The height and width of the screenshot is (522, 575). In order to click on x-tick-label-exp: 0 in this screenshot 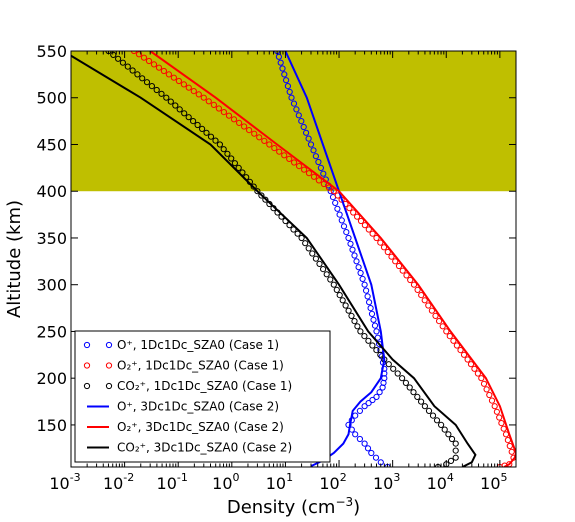, I will do `click(236, 477)`.